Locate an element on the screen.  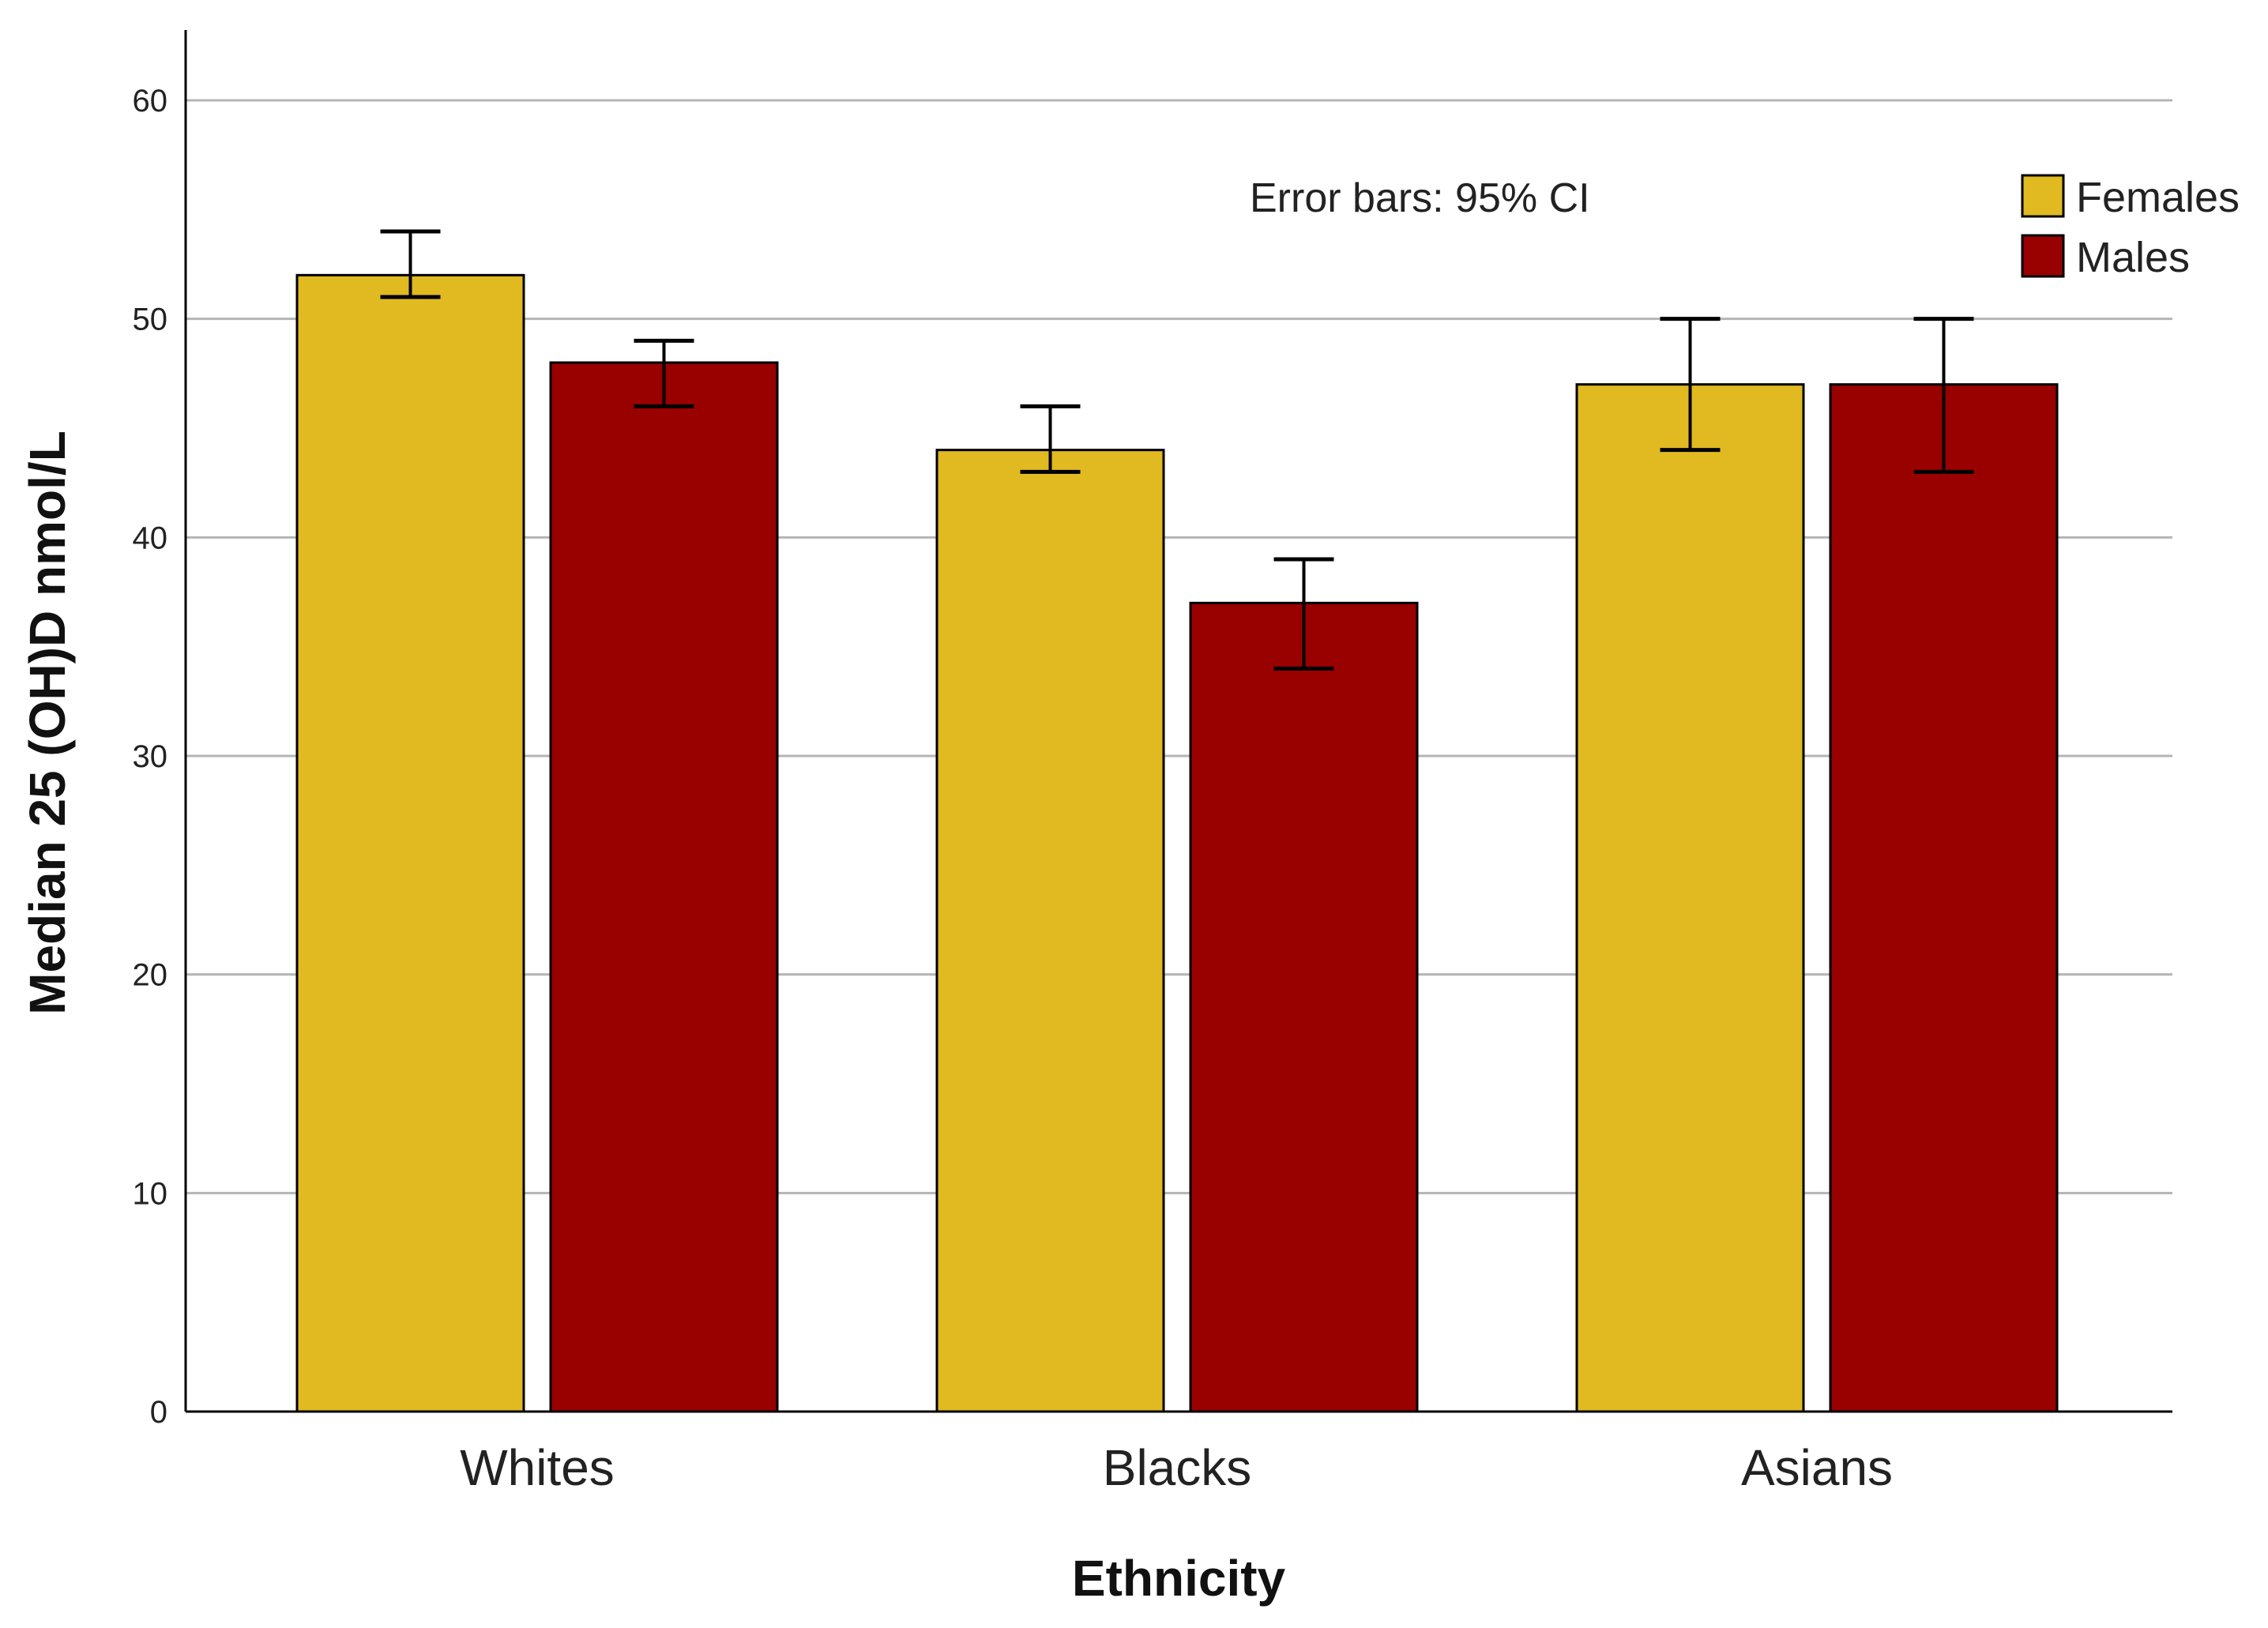
y-axis-title: Median 25 (OH)D nmol/L is located at coordinates (47, 722).